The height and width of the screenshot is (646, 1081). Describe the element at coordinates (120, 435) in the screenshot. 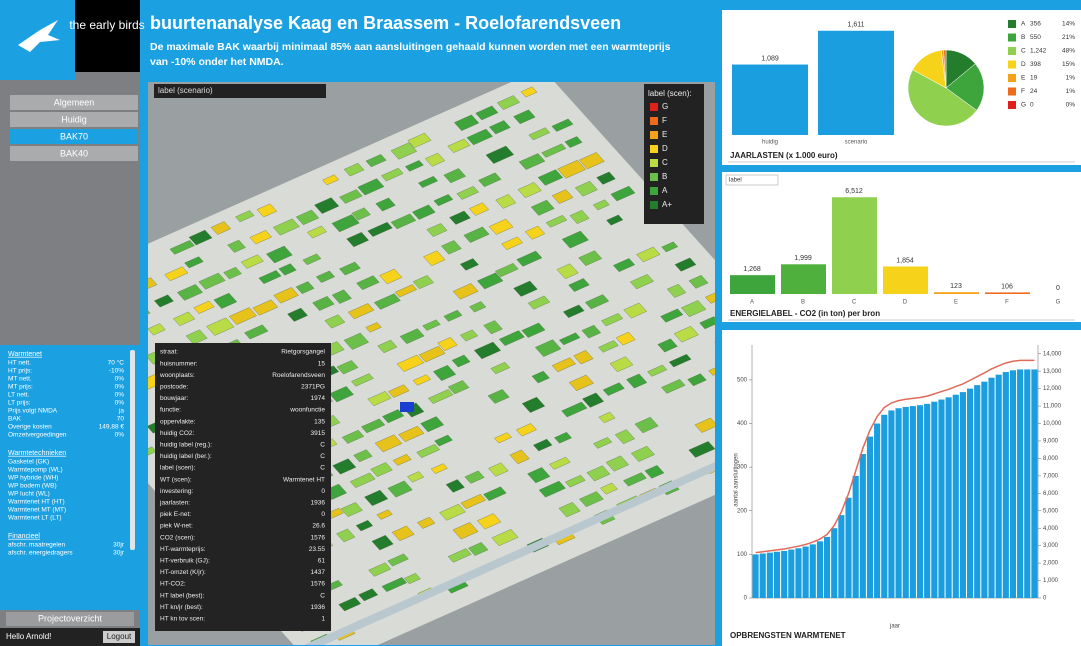

I see `param-value: 0%` at that location.